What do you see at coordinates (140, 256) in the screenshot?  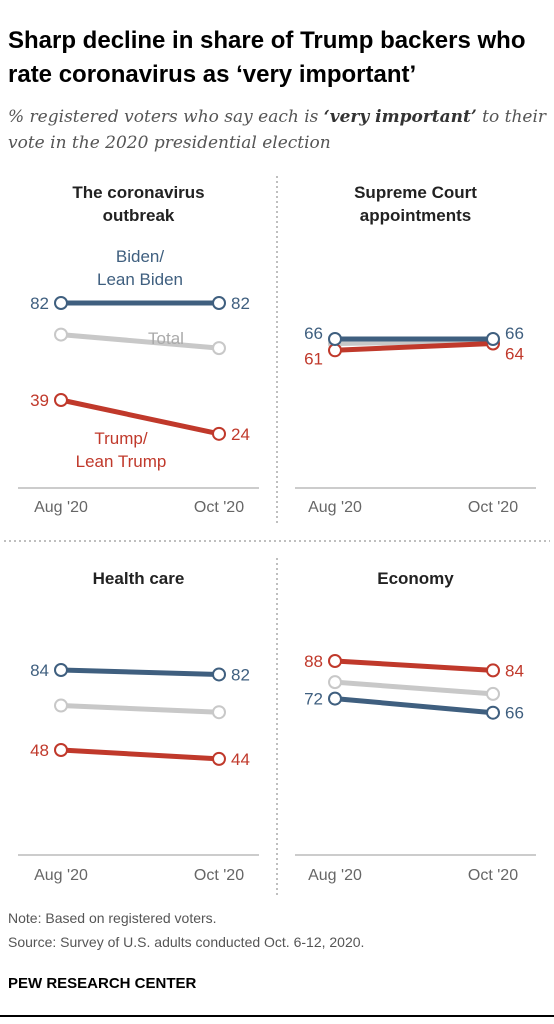 I see `series-label-biden: Biden/` at bounding box center [140, 256].